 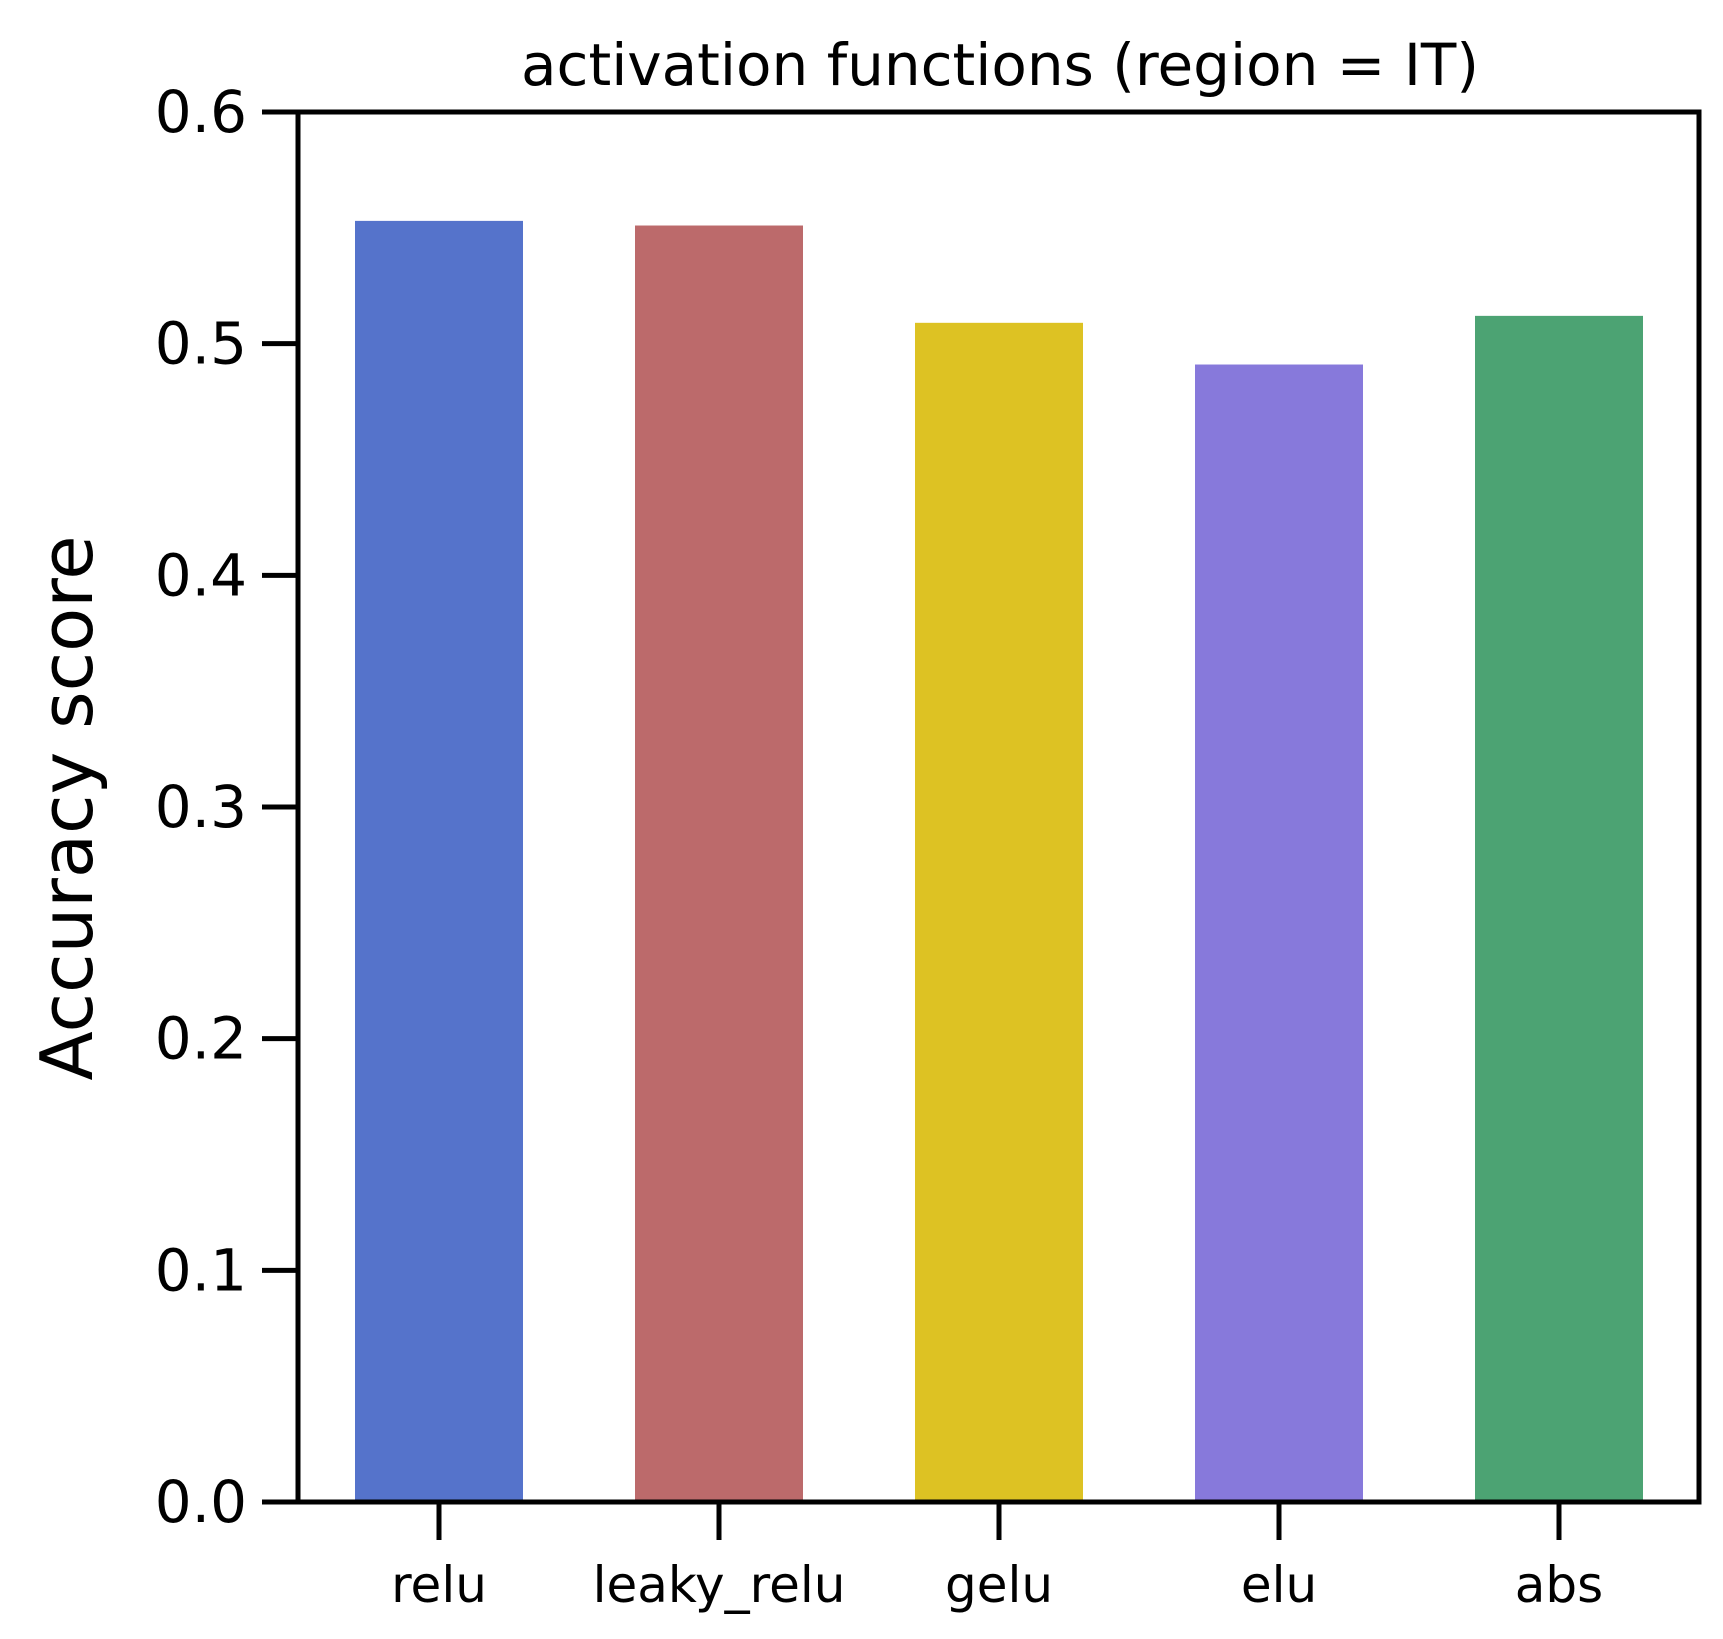 I want to click on y-tick-label-0.0: 0.0, so click(x=201, y=1502).